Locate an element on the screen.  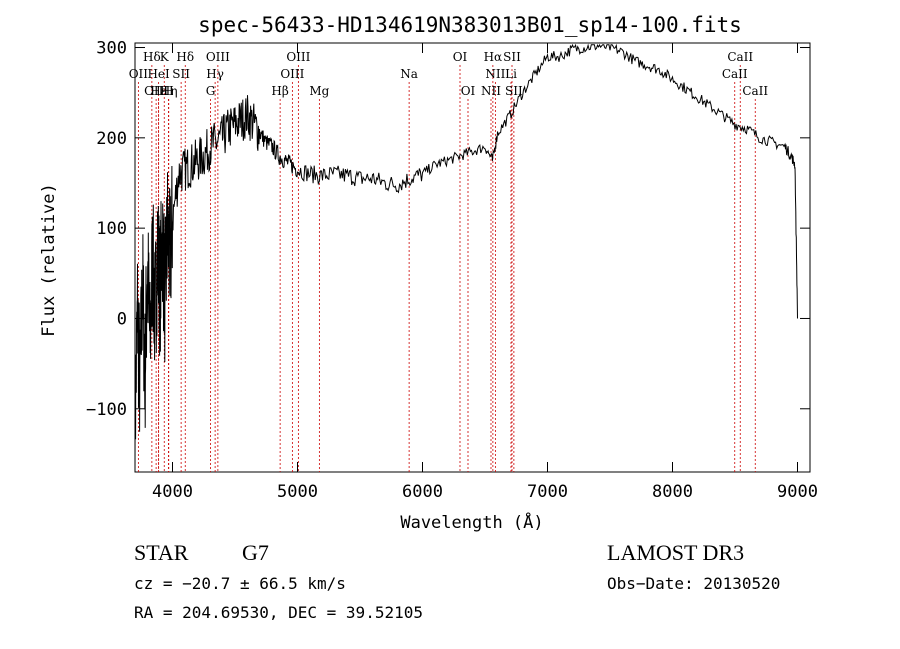
y-tick-label: 100 is located at coordinates (111, 229).